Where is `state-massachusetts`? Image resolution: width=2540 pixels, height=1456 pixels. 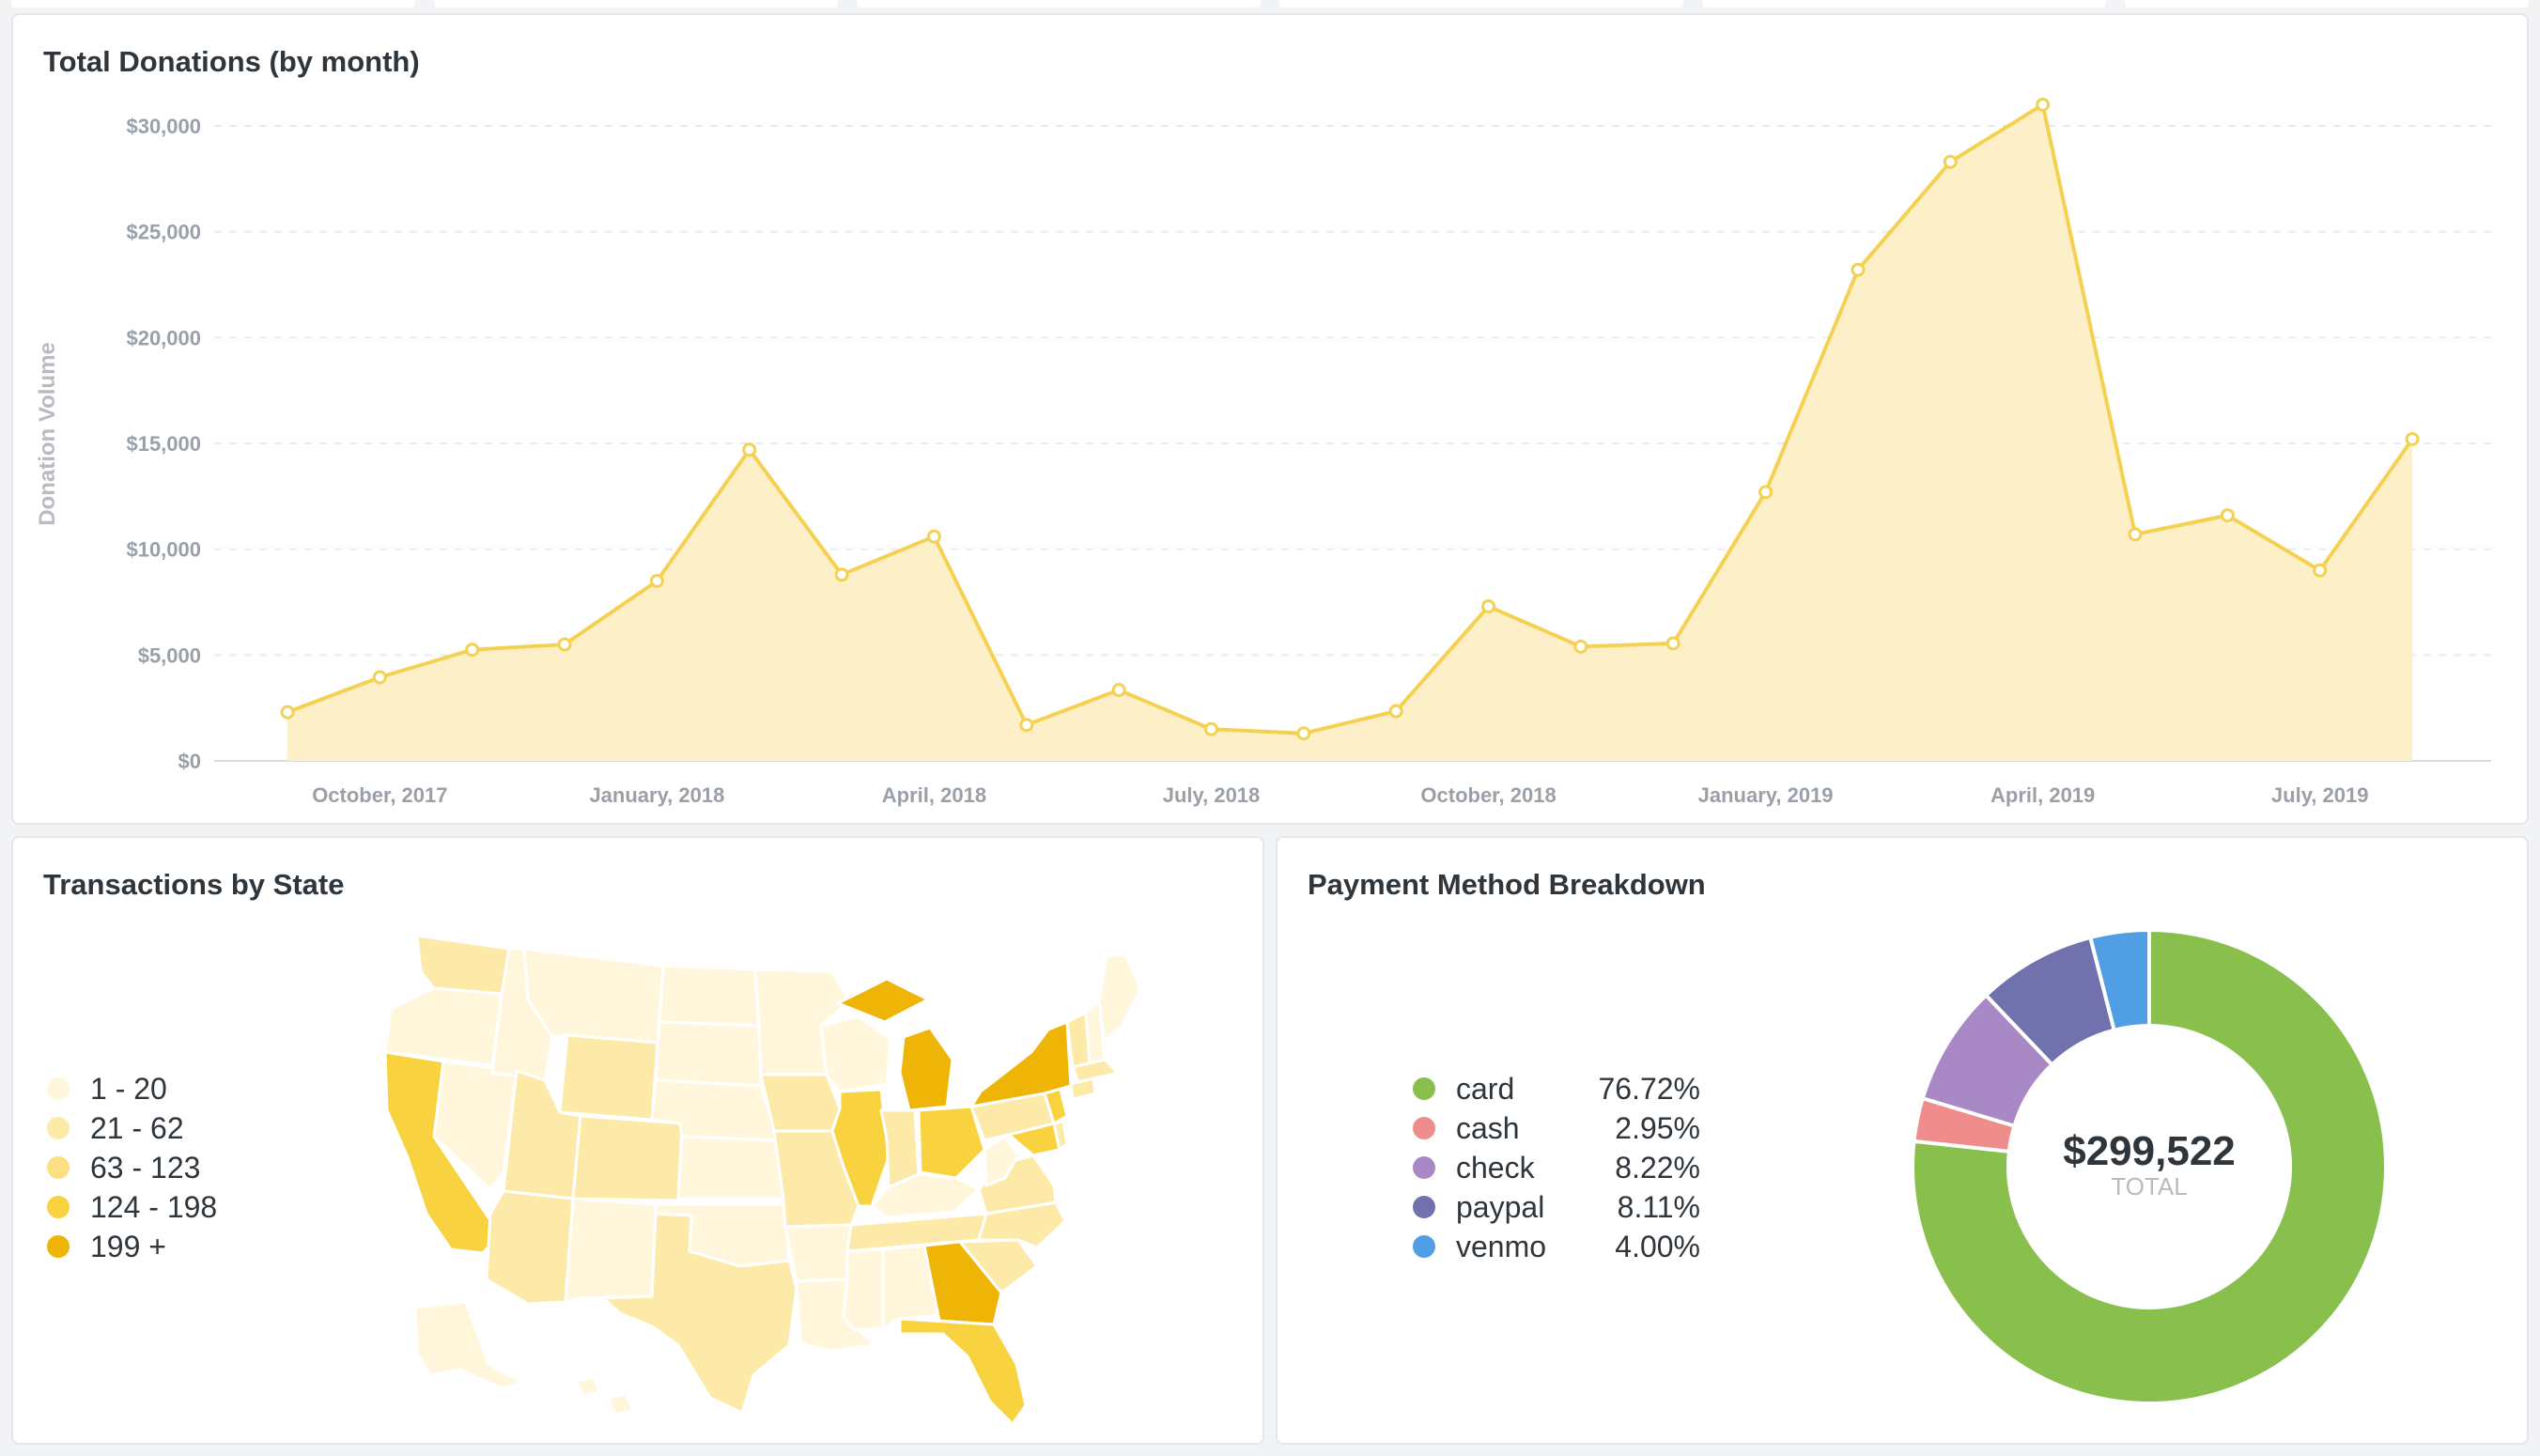 state-massachusetts is located at coordinates (1095, 1071).